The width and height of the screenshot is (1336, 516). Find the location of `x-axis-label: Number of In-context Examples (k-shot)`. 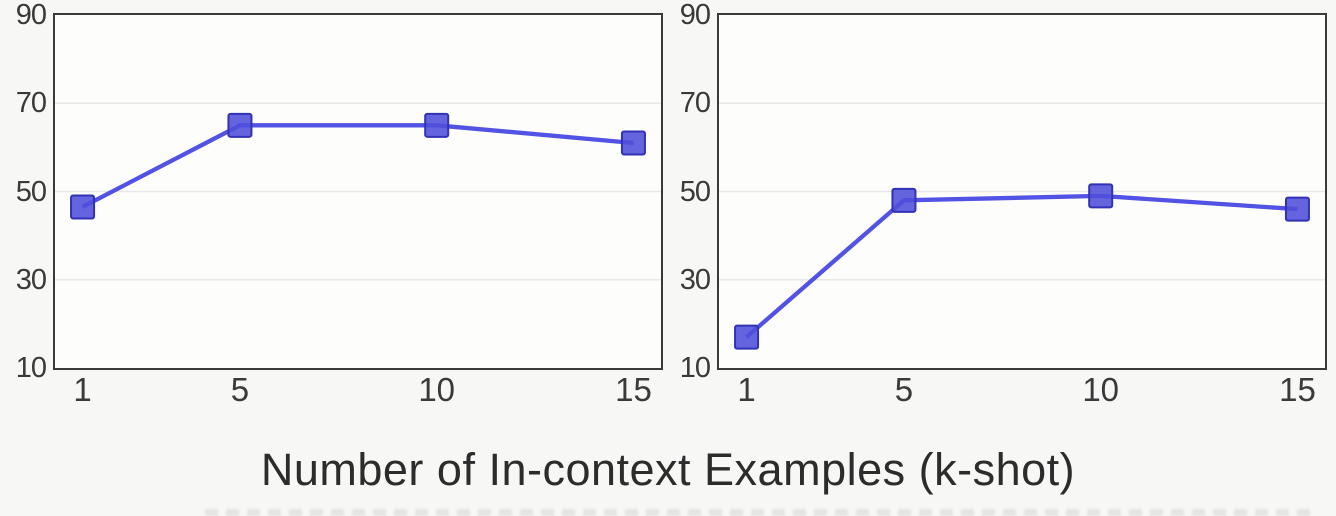

x-axis-label: Number of In-context Examples (k-shot) is located at coordinates (668, 469).